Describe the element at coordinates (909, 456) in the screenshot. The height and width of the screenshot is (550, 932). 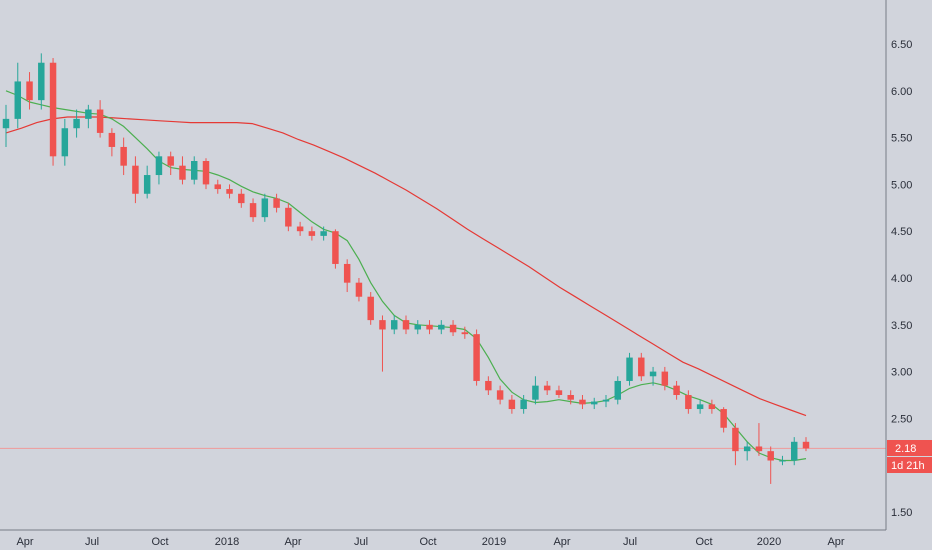
I see `last-price-badge: 2.18 1d 21h` at that location.